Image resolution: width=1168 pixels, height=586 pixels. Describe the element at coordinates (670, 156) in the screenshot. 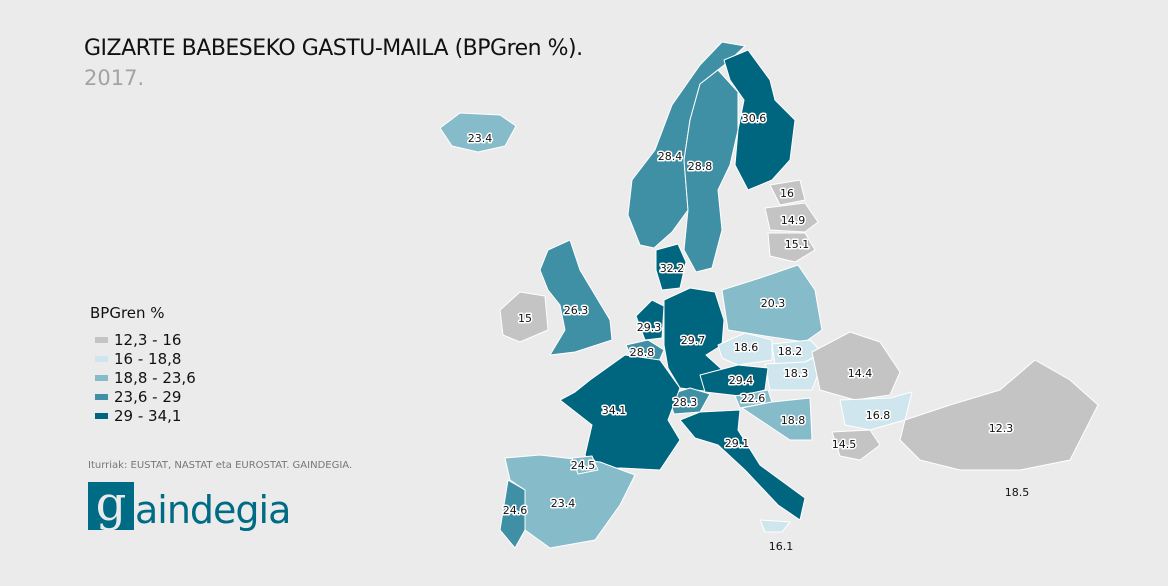

I see `value-label-norway: 28.4` at that location.